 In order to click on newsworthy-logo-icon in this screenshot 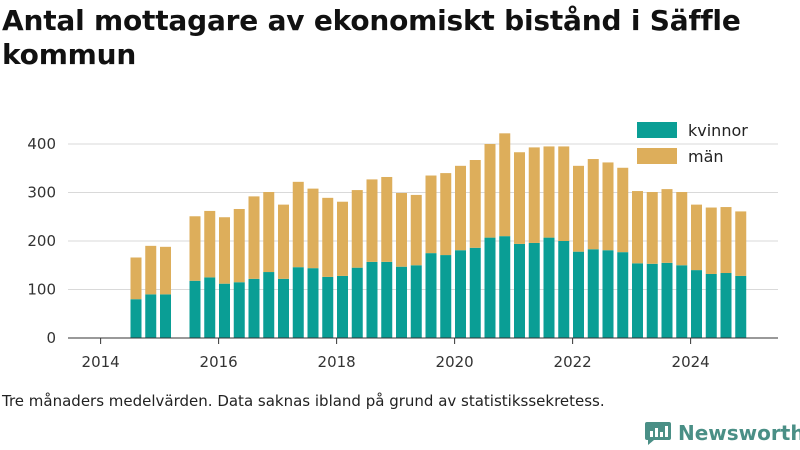, I will do `click(658, 433)`.